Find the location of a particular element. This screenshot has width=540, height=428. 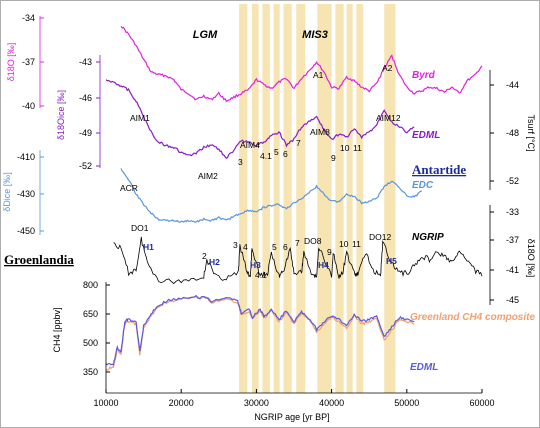

byrd-axis-label: δ18O [‰] is located at coordinates (11, 62).